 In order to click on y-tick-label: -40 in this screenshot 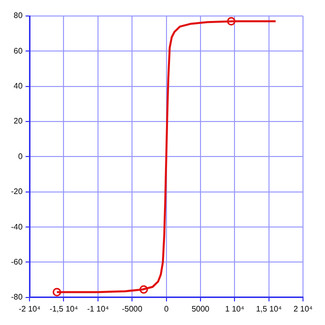, I will do `click(17, 227)`.